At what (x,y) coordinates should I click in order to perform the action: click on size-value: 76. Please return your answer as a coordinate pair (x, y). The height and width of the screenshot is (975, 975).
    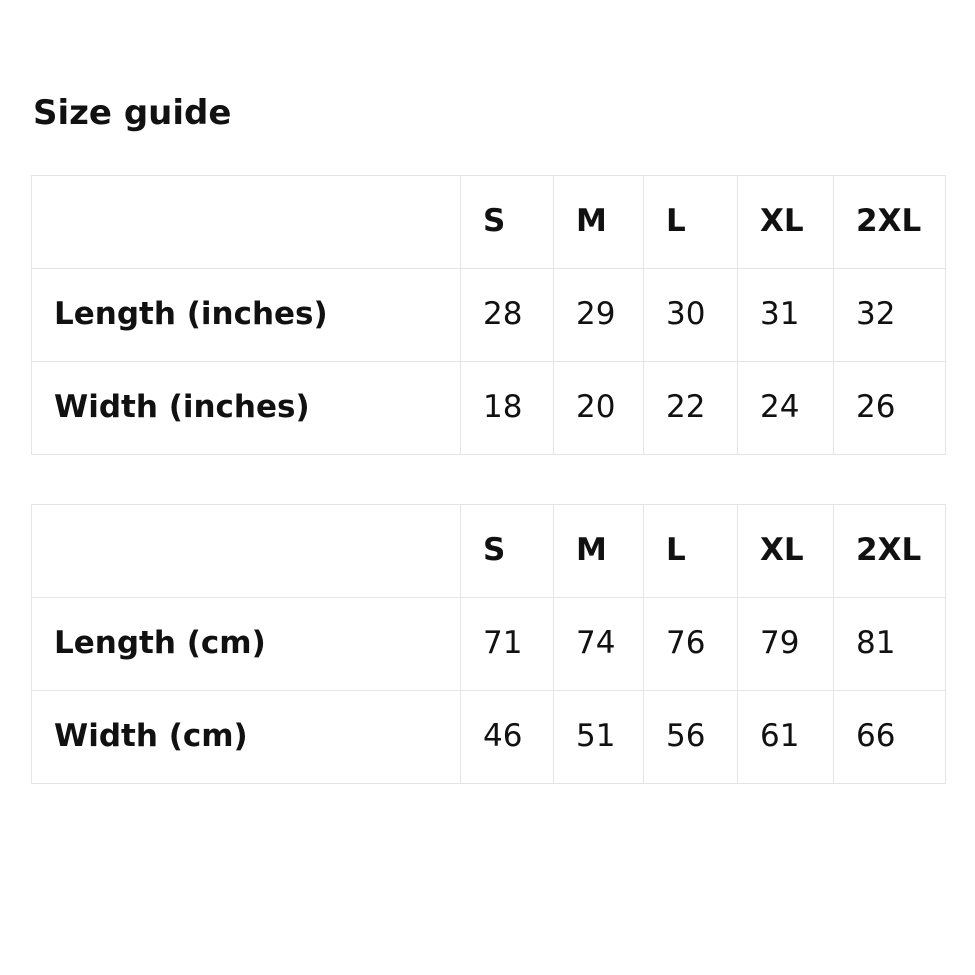
    Looking at the image, I should click on (690, 643).